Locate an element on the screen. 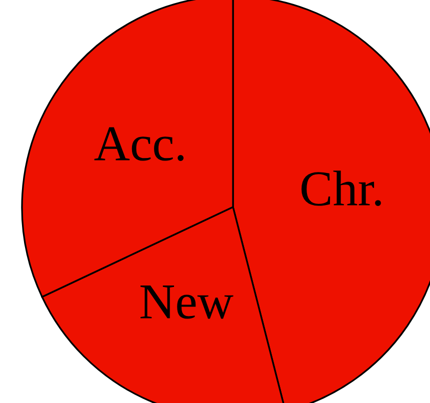 The width and height of the screenshot is (430, 403). slice-label: New is located at coordinates (187, 302).